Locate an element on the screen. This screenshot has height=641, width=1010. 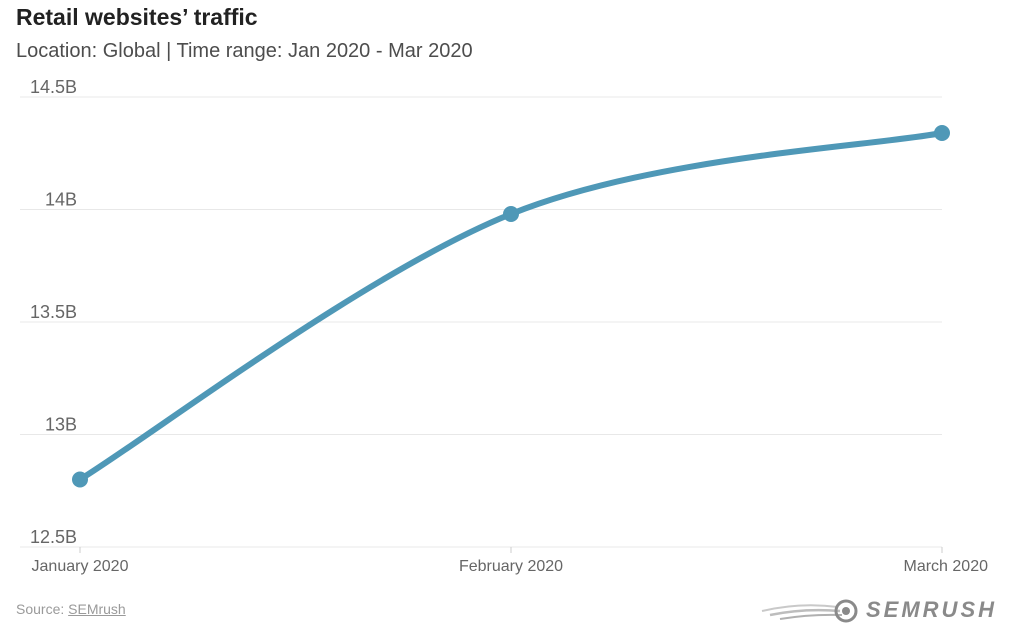
y-tick-label: 12.5B is located at coordinates (53, 537).